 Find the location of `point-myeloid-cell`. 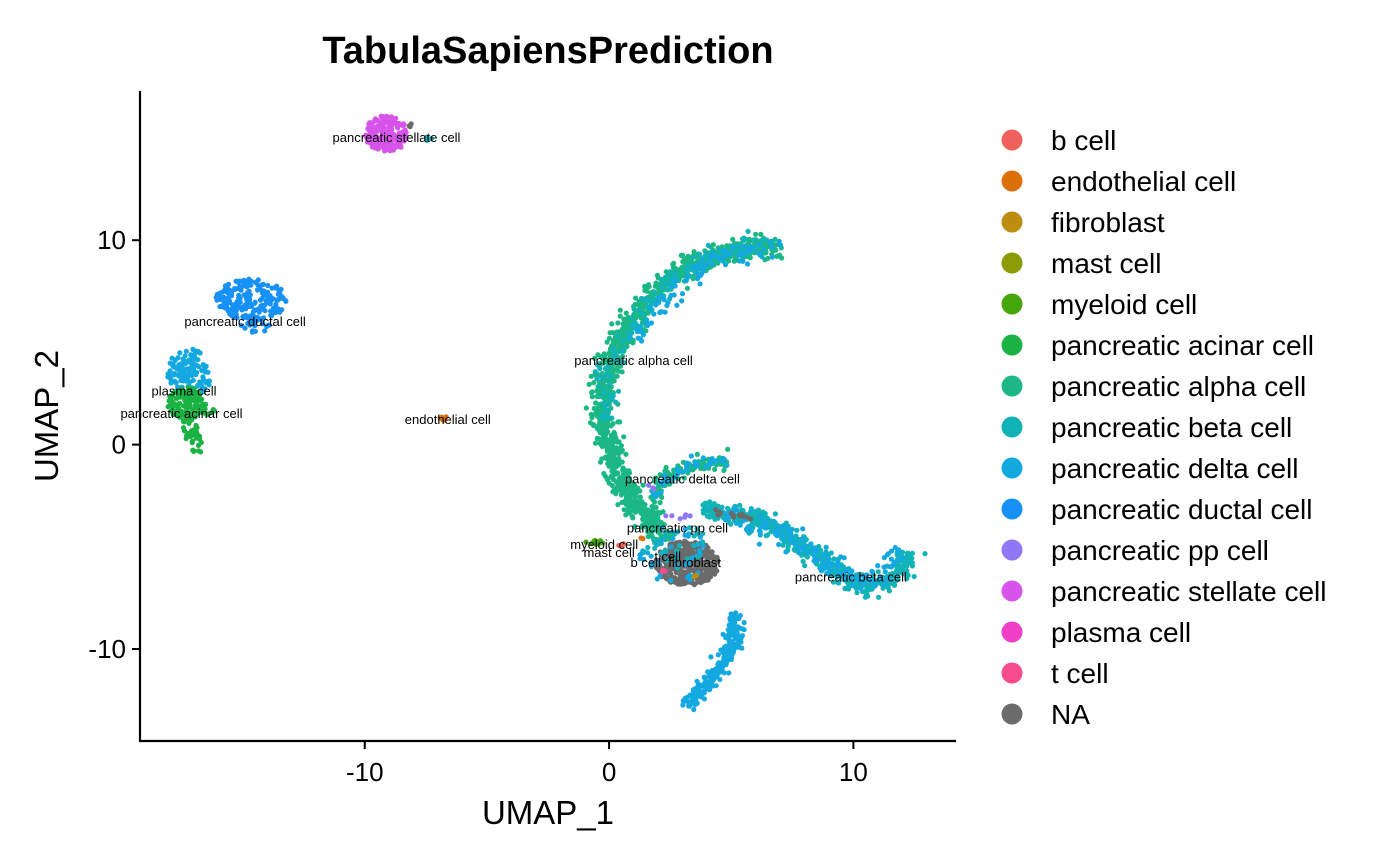

point-myeloid-cell is located at coordinates (586, 542).